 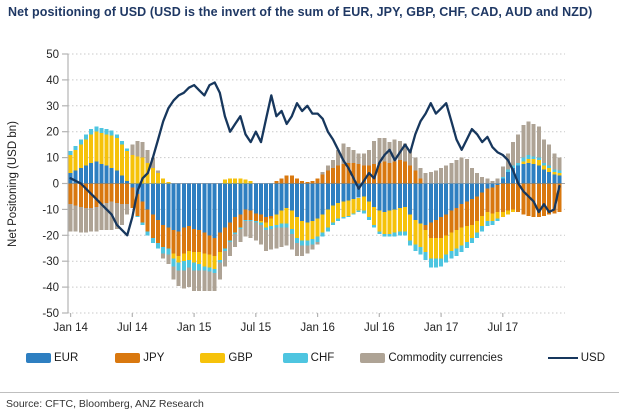 What do you see at coordinates (52, 133) in the screenshot?
I see `svg-text: 20` at bounding box center [52, 133].